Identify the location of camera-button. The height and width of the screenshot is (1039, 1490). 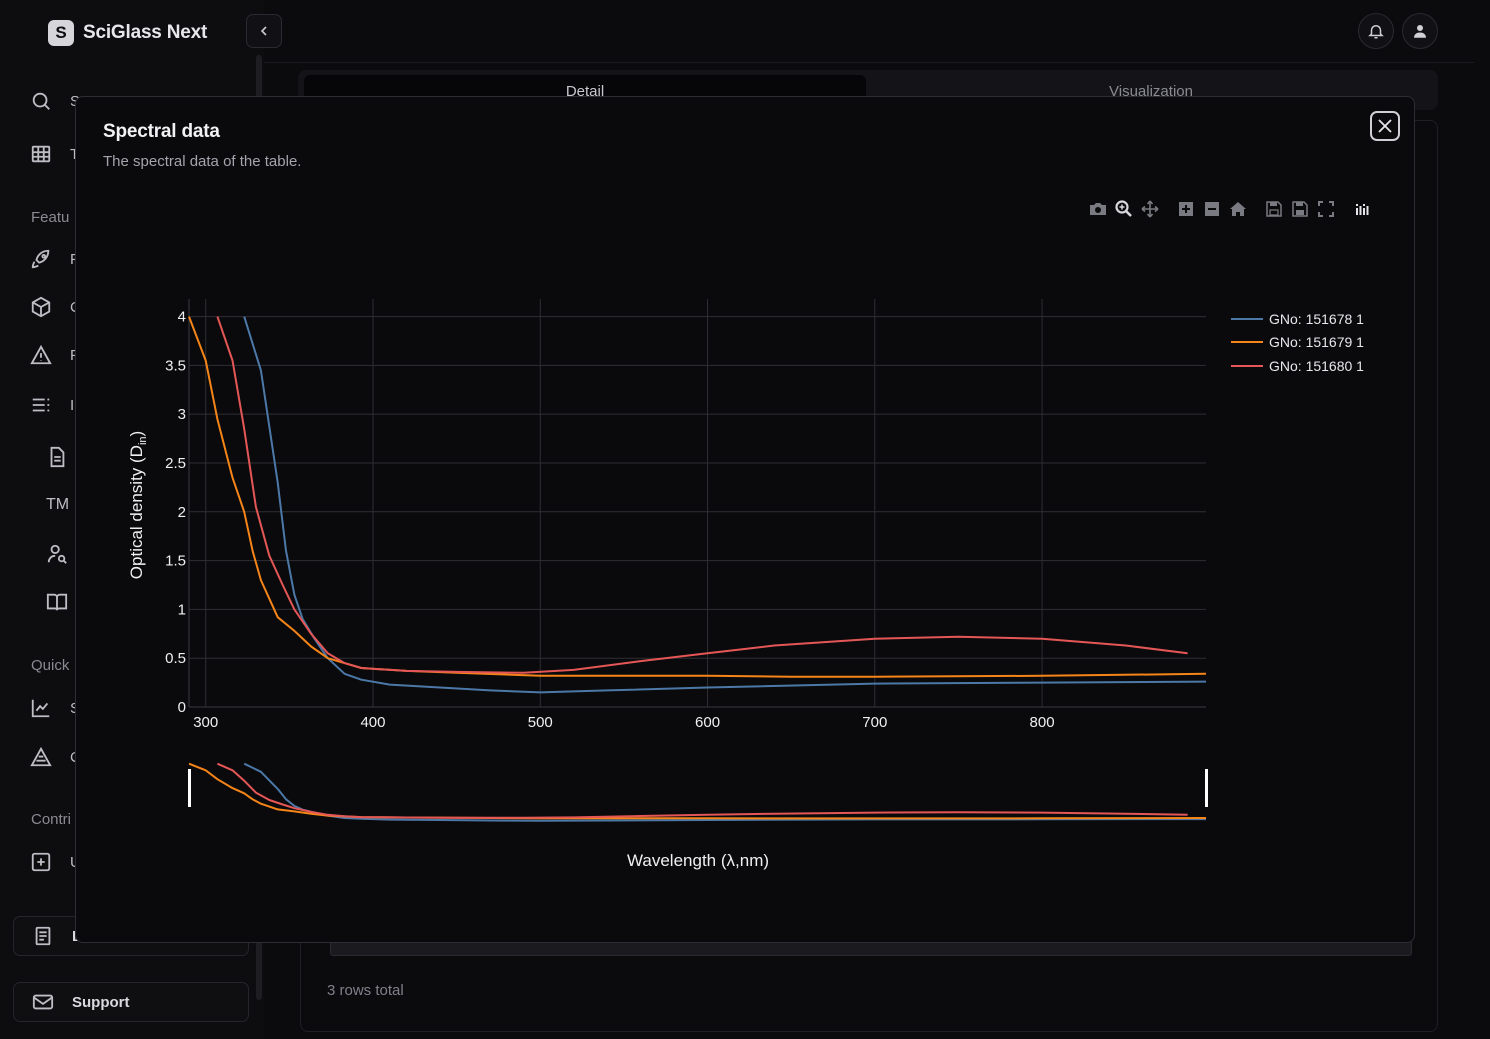
(1098, 209).